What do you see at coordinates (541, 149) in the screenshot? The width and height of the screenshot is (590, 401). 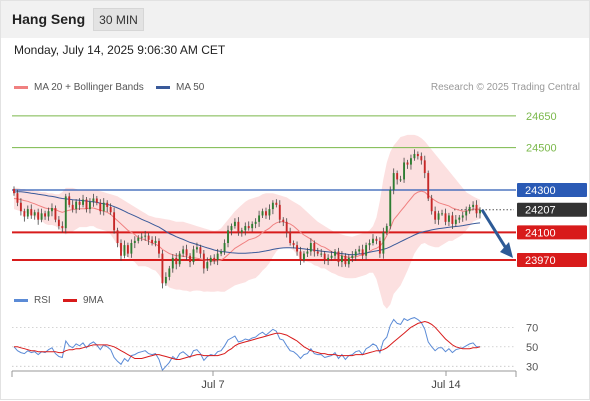 I see `level-label-24500: 24500` at bounding box center [541, 149].